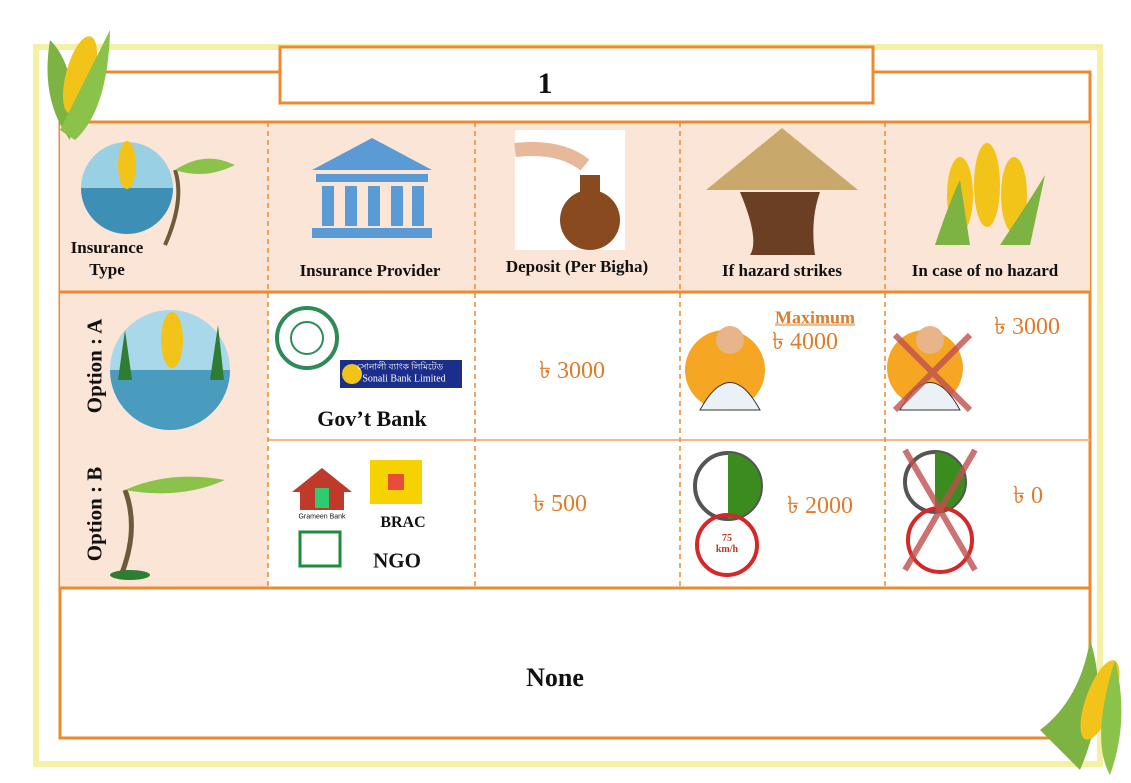 The height and width of the screenshot is (783, 1131). I want to click on hazard-payout: ৳ 2000, so click(820, 506).